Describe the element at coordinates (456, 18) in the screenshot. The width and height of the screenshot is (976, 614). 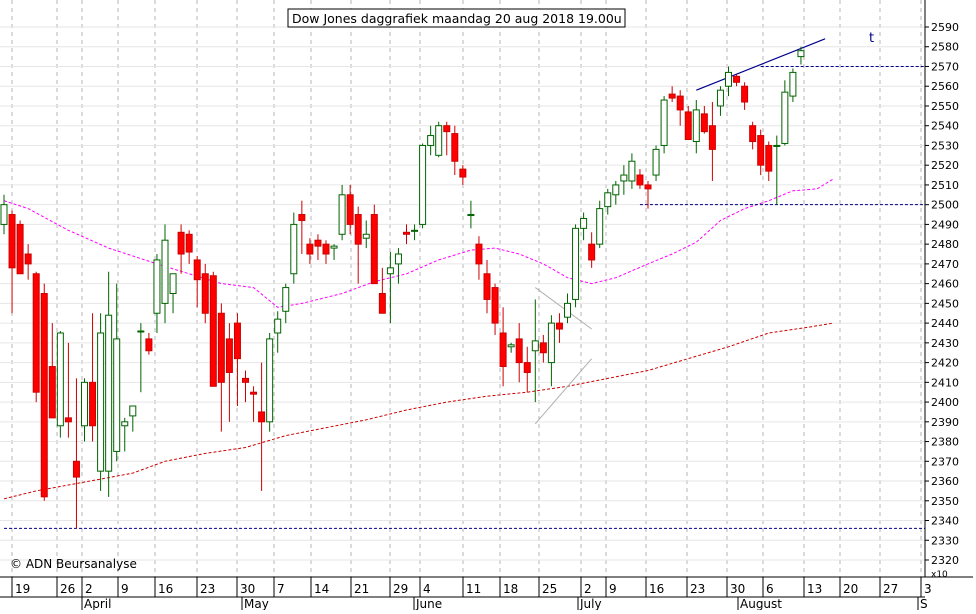
I see `chart-title-box` at that location.